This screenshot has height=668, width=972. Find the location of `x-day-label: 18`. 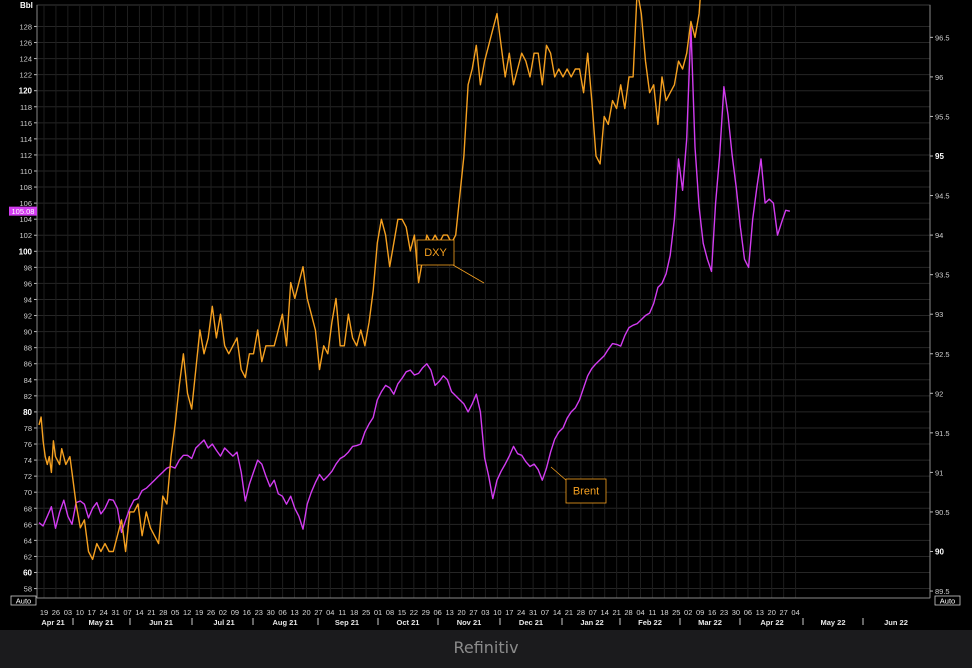

x-day-label: 18 is located at coordinates (664, 612).